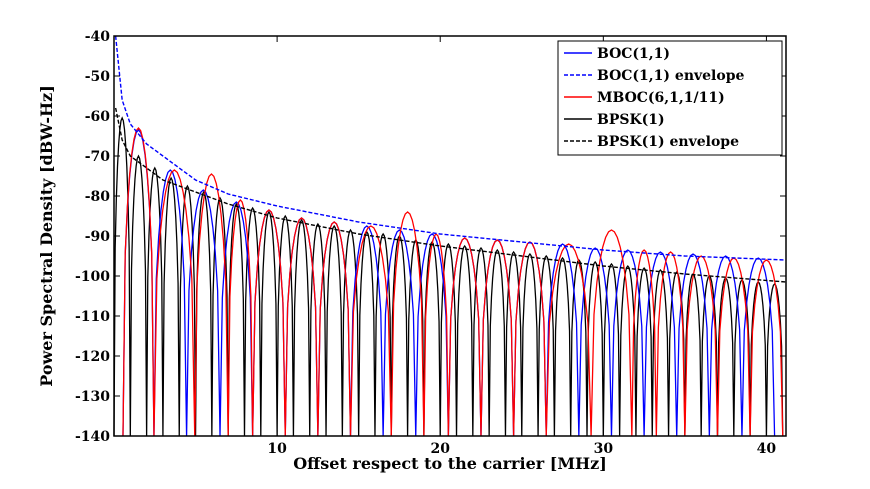  Describe the element at coordinates (92, 317) in the screenshot. I see `y-tick-label: -110` at that location.